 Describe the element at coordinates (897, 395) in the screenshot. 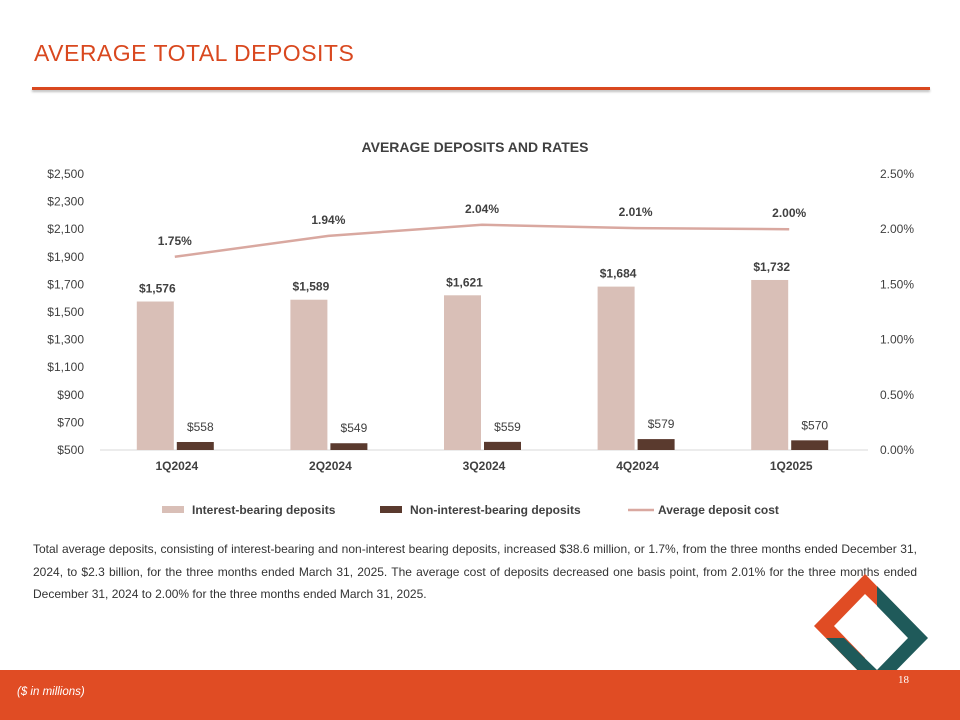

I see `y-right-tick-label: 0.50%` at that location.